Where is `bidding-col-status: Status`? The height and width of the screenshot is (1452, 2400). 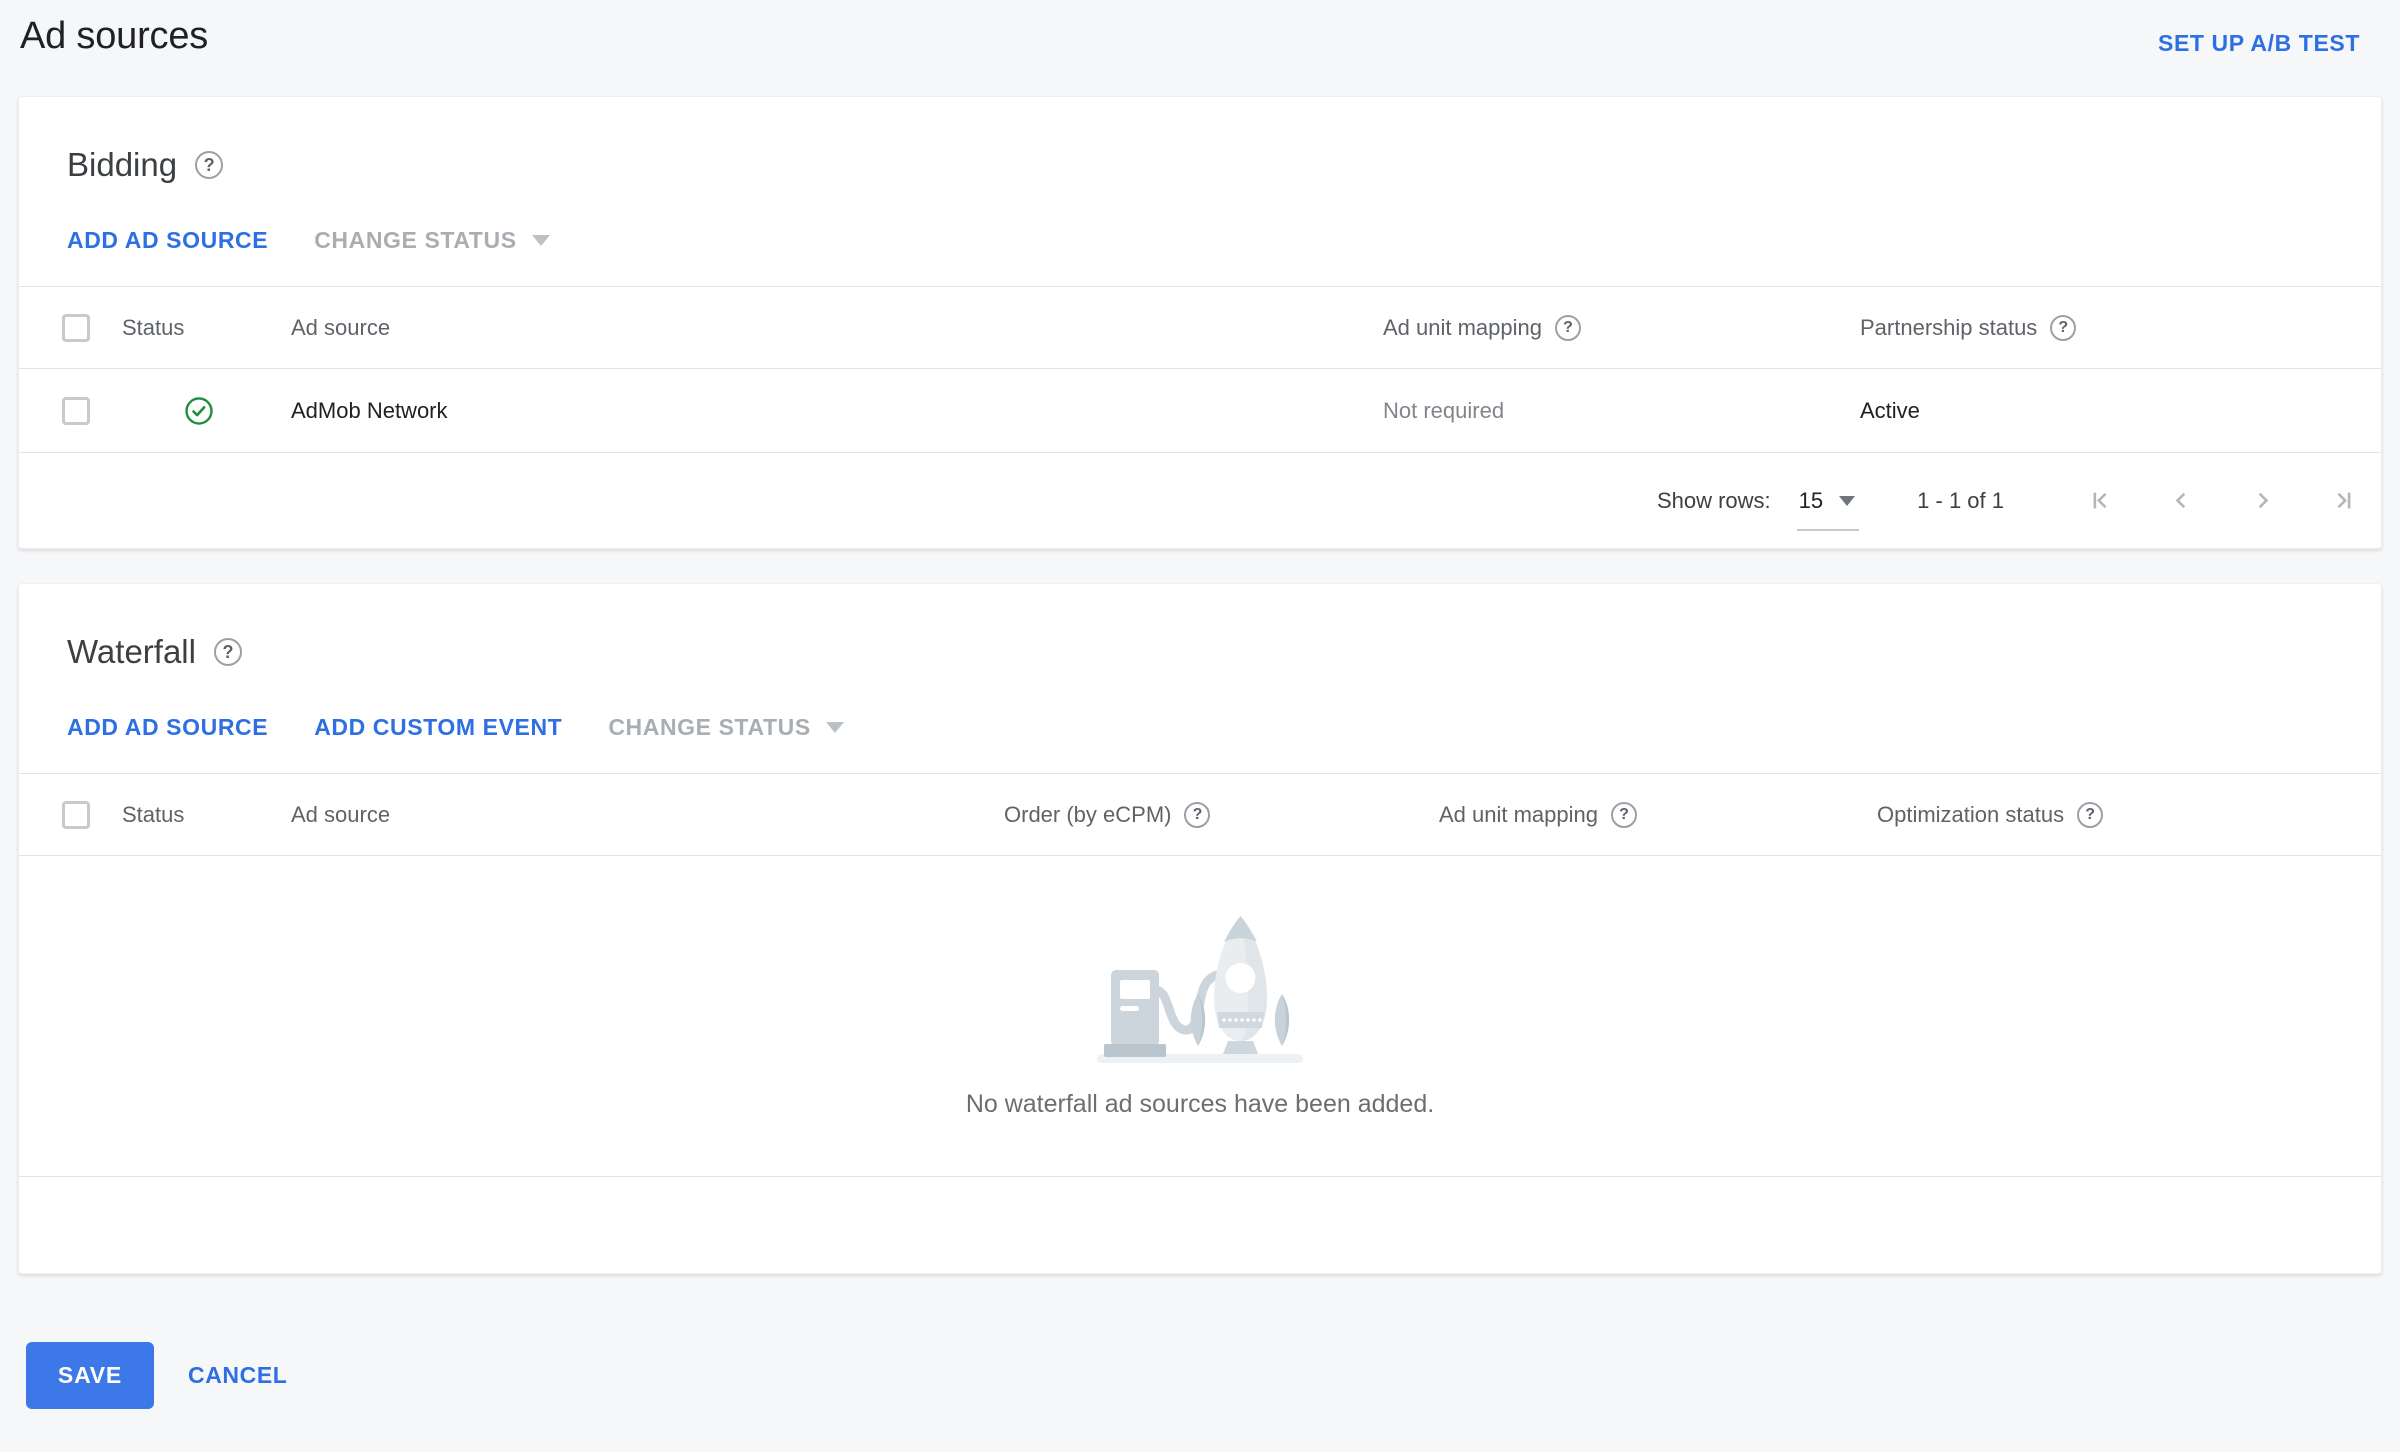 bidding-col-status: Status is located at coordinates (153, 327).